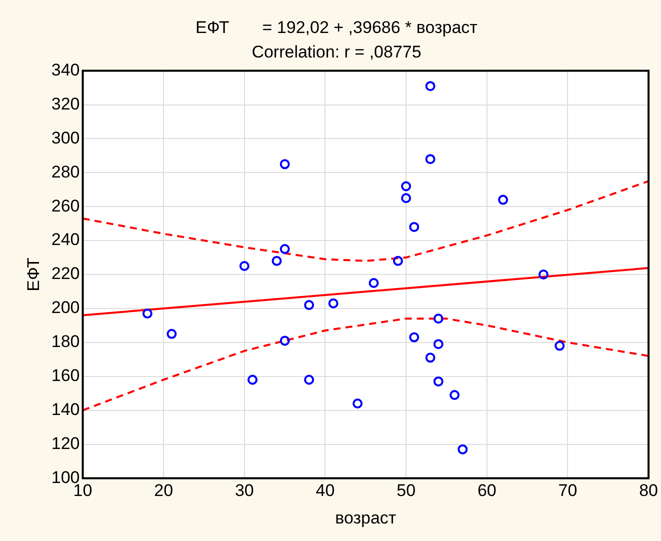 This screenshot has width=661, height=541. I want to click on y-tick-label: 340, so click(65, 70).